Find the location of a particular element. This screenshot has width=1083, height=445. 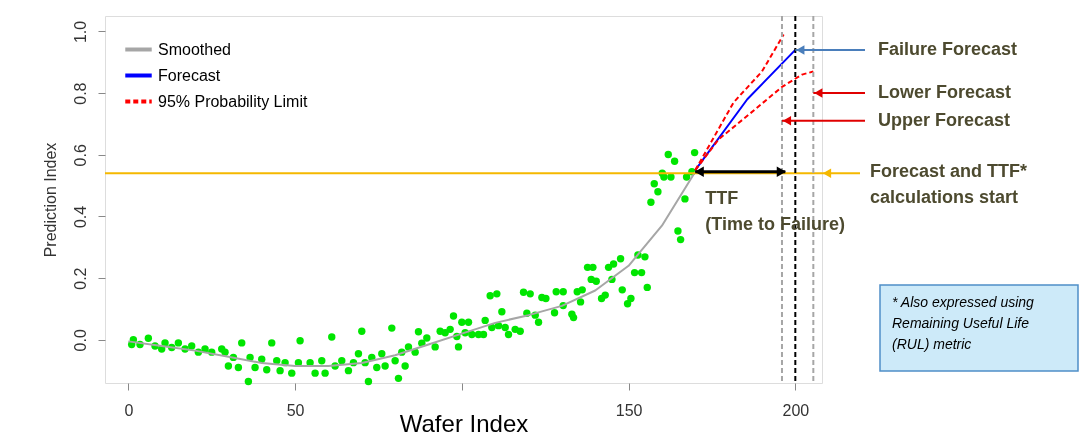

y-tick-label: 0.8 is located at coordinates (80, 93).